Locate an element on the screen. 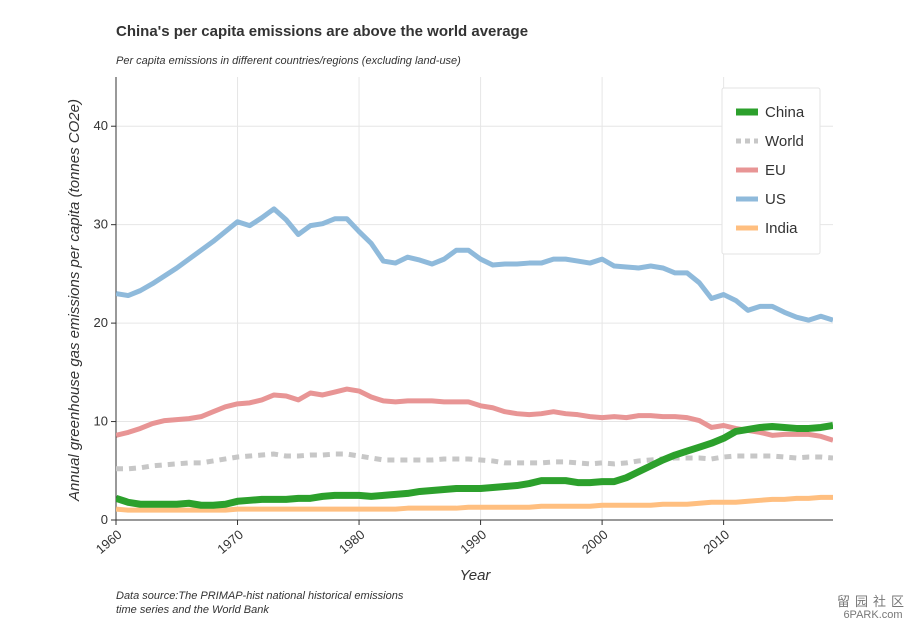 The height and width of the screenshot is (628, 917). watermark: 留园社区 6PARK.com is located at coordinates (873, 609).